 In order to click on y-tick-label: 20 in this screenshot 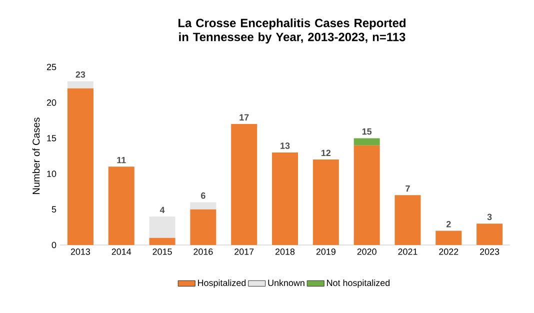, I will do `click(51, 102)`.